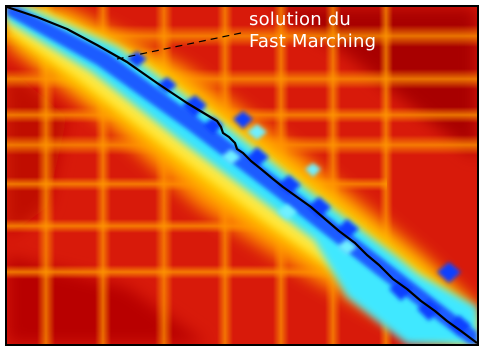 The height and width of the screenshot is (352, 483). I want to click on annotation-label: solution du Fast Marching, so click(312, 31).